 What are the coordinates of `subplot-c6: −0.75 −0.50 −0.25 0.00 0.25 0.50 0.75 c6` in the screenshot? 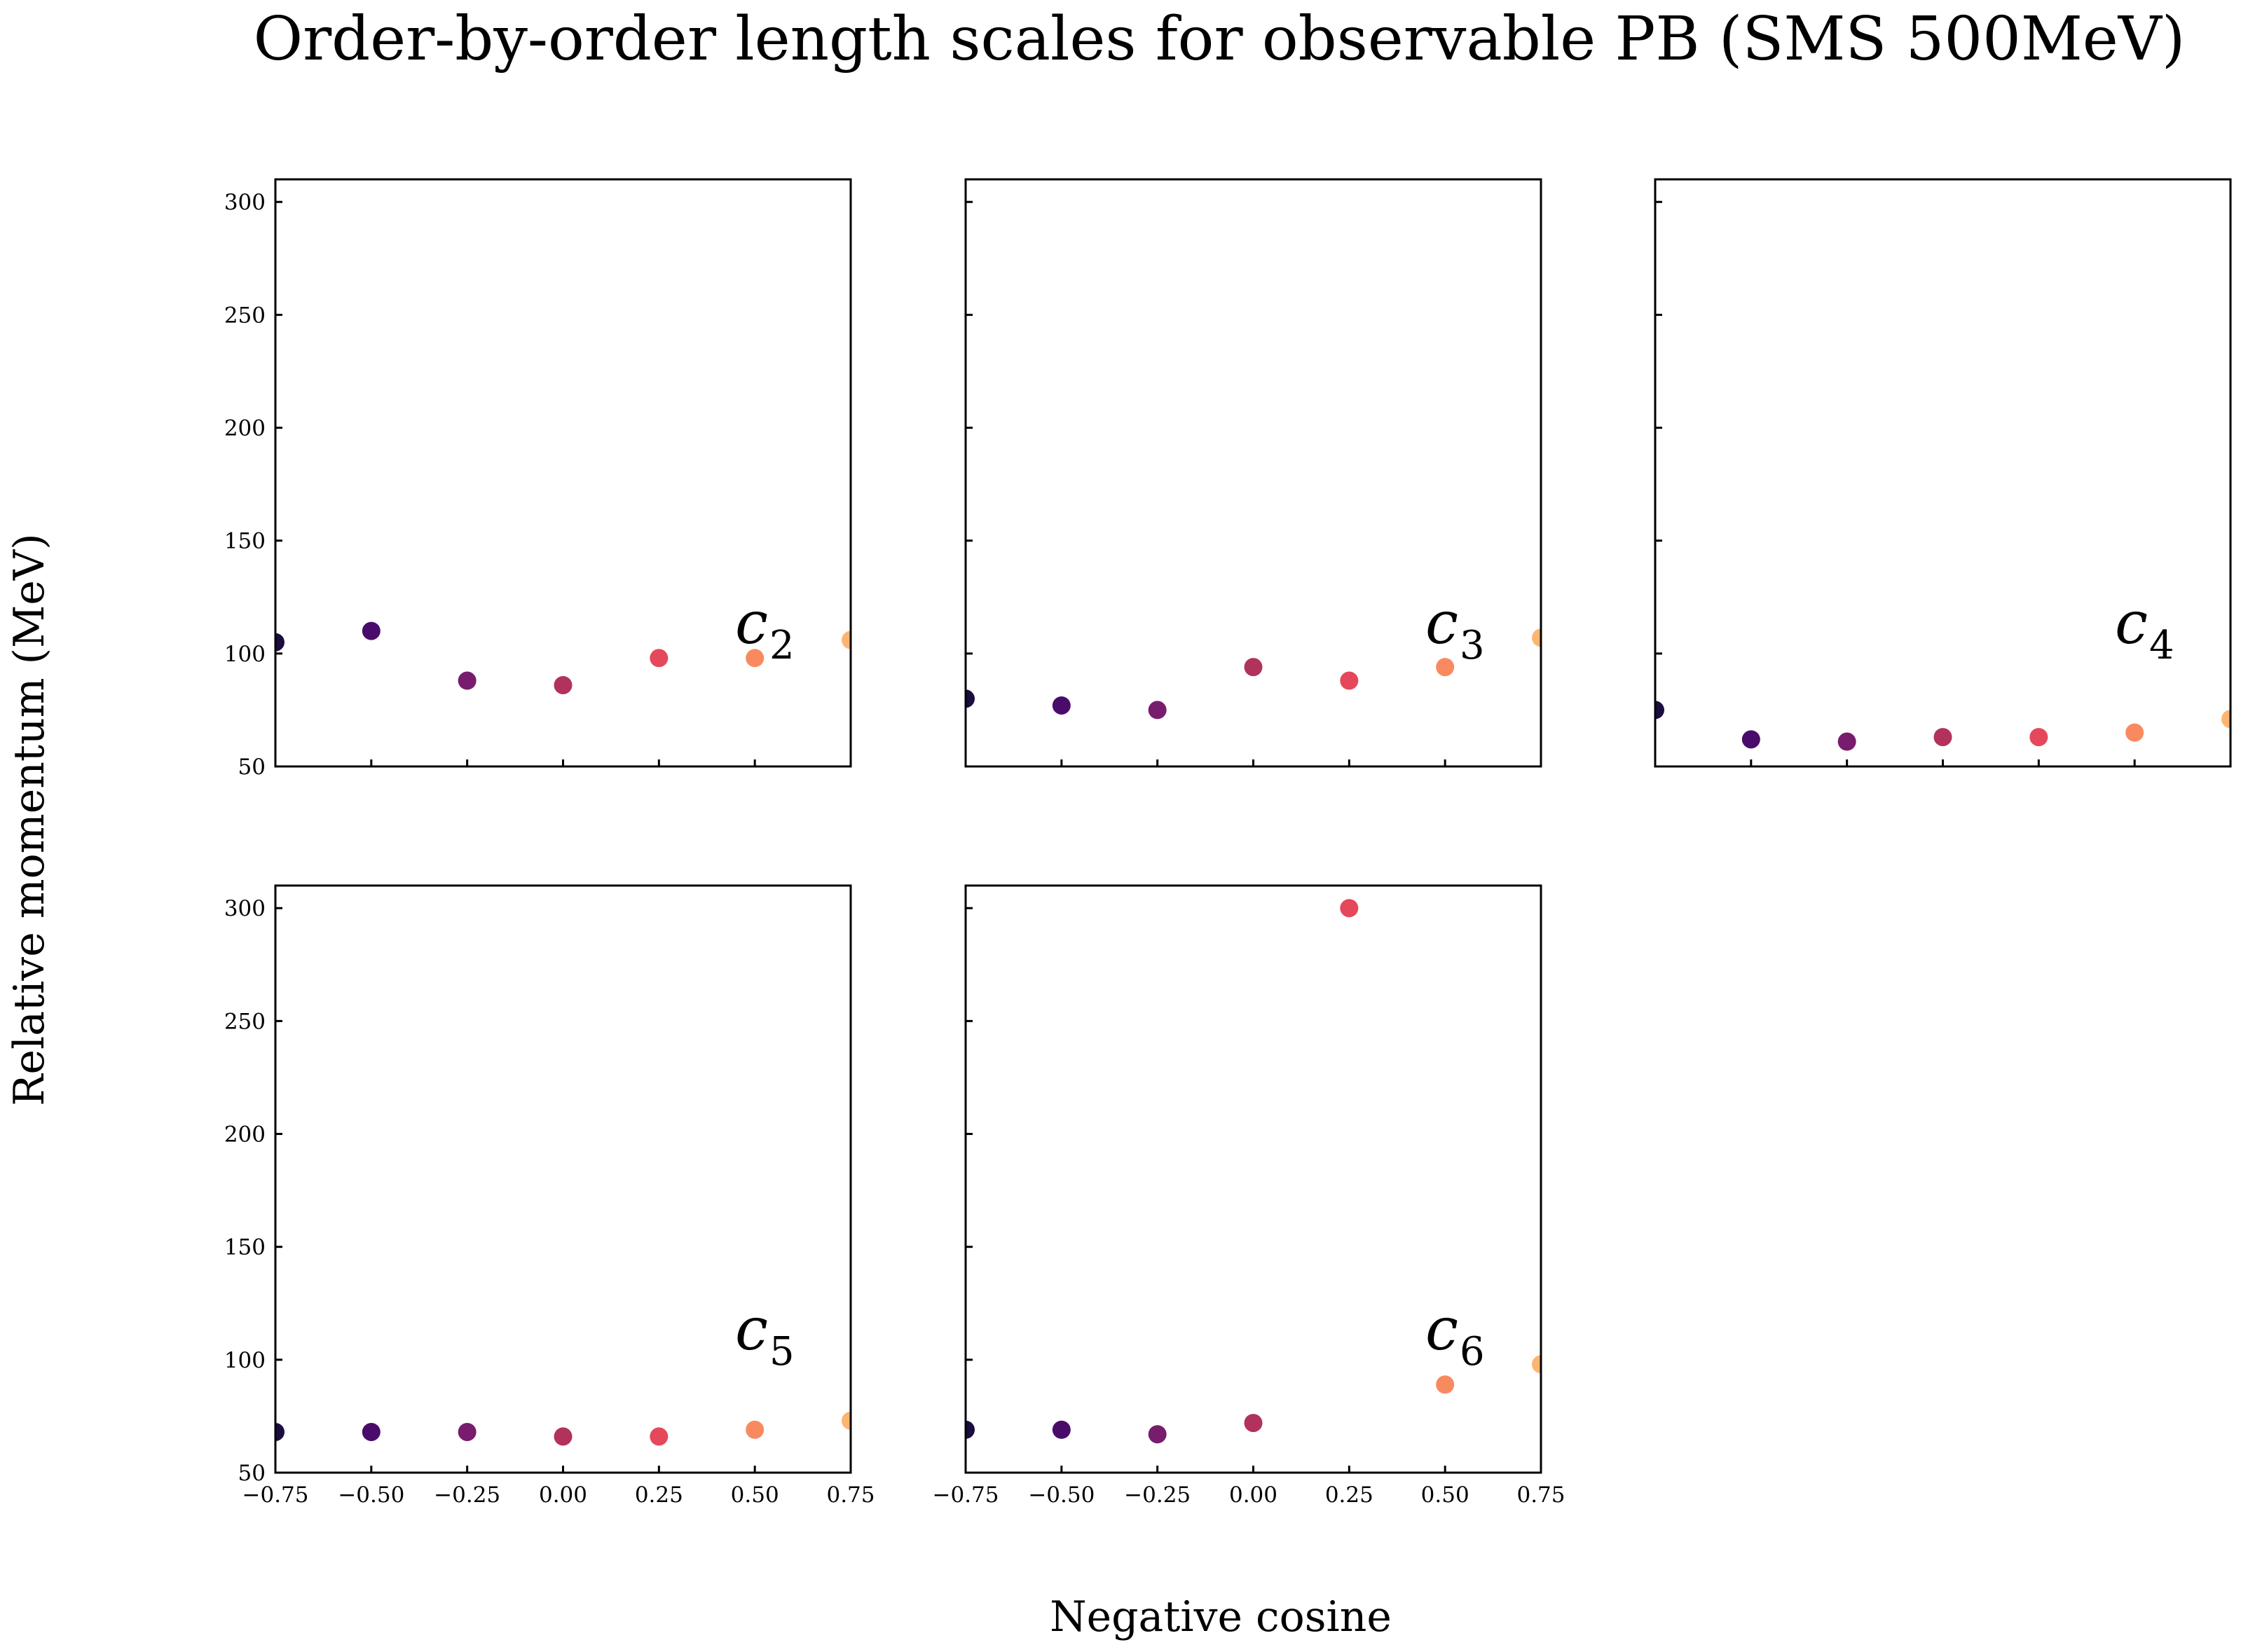 It's located at (1249, 1196).